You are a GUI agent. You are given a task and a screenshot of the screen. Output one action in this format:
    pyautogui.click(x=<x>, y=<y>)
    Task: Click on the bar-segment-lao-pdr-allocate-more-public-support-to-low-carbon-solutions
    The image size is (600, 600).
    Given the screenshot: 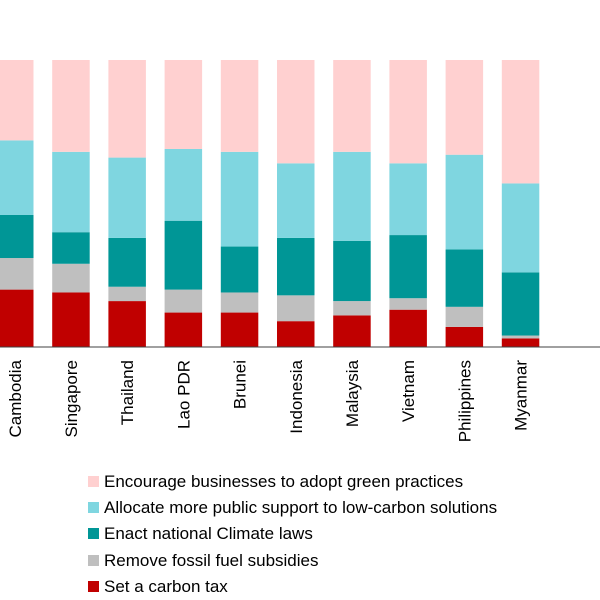 What is the action you would take?
    pyautogui.click(x=183, y=184)
    